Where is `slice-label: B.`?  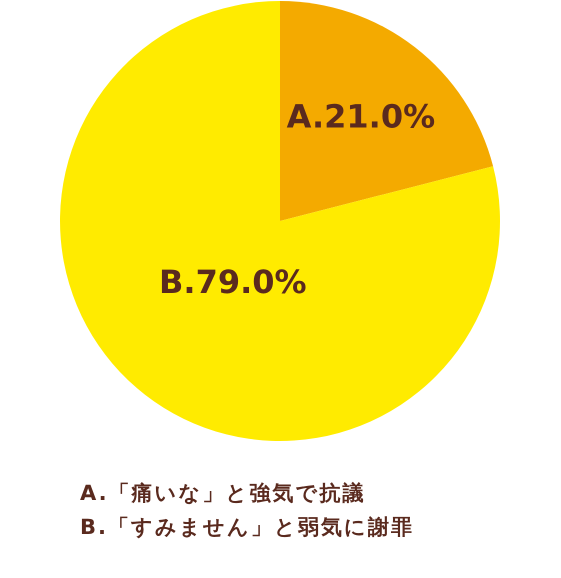 slice-label: B. is located at coordinates (177, 281).